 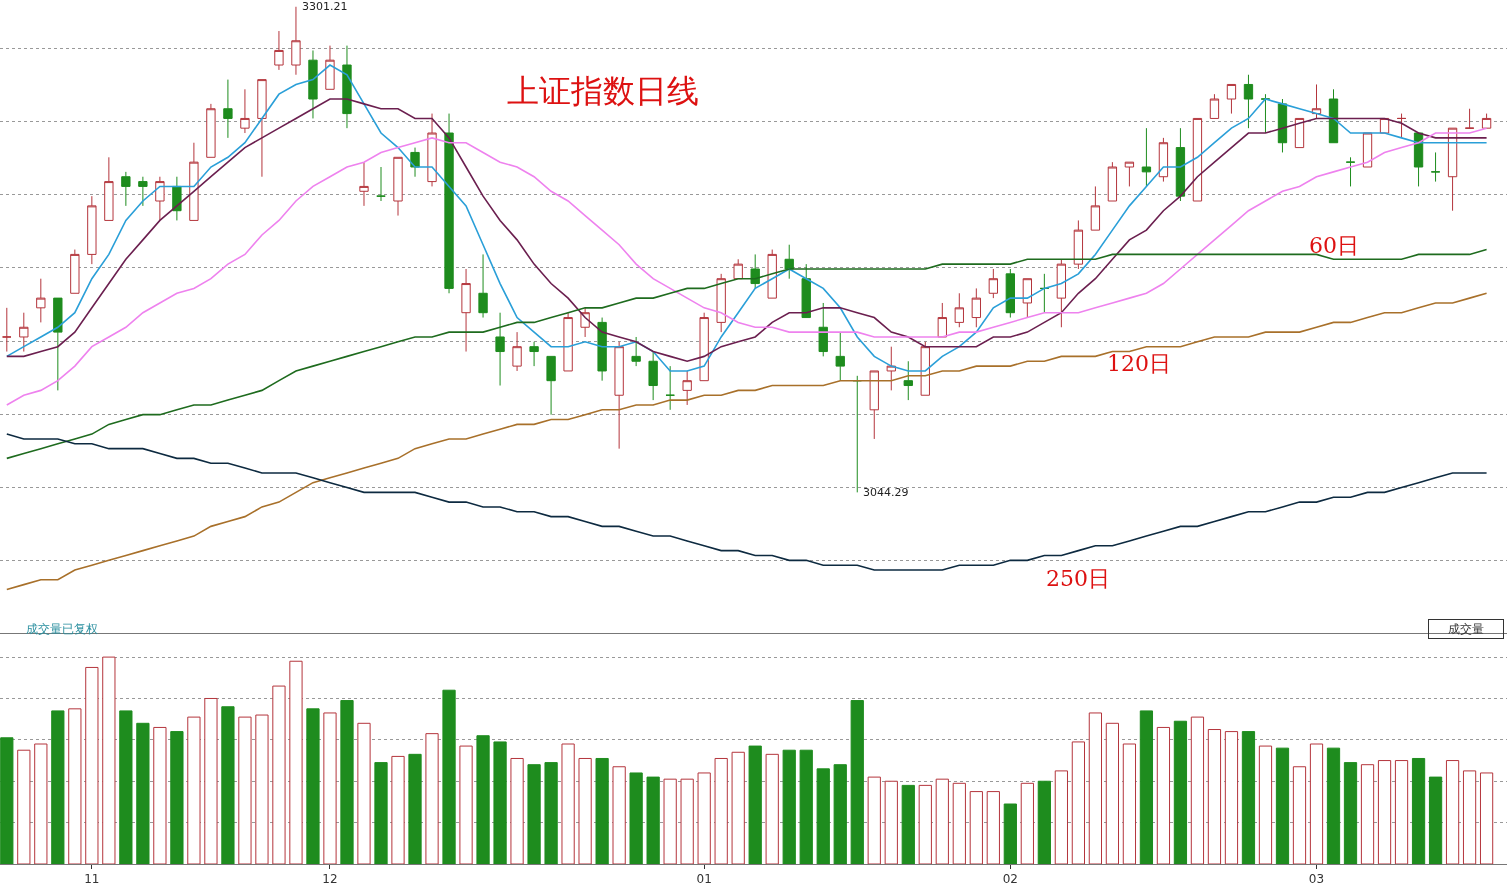 I want to click on text: 成交量, so click(x=1466, y=629).